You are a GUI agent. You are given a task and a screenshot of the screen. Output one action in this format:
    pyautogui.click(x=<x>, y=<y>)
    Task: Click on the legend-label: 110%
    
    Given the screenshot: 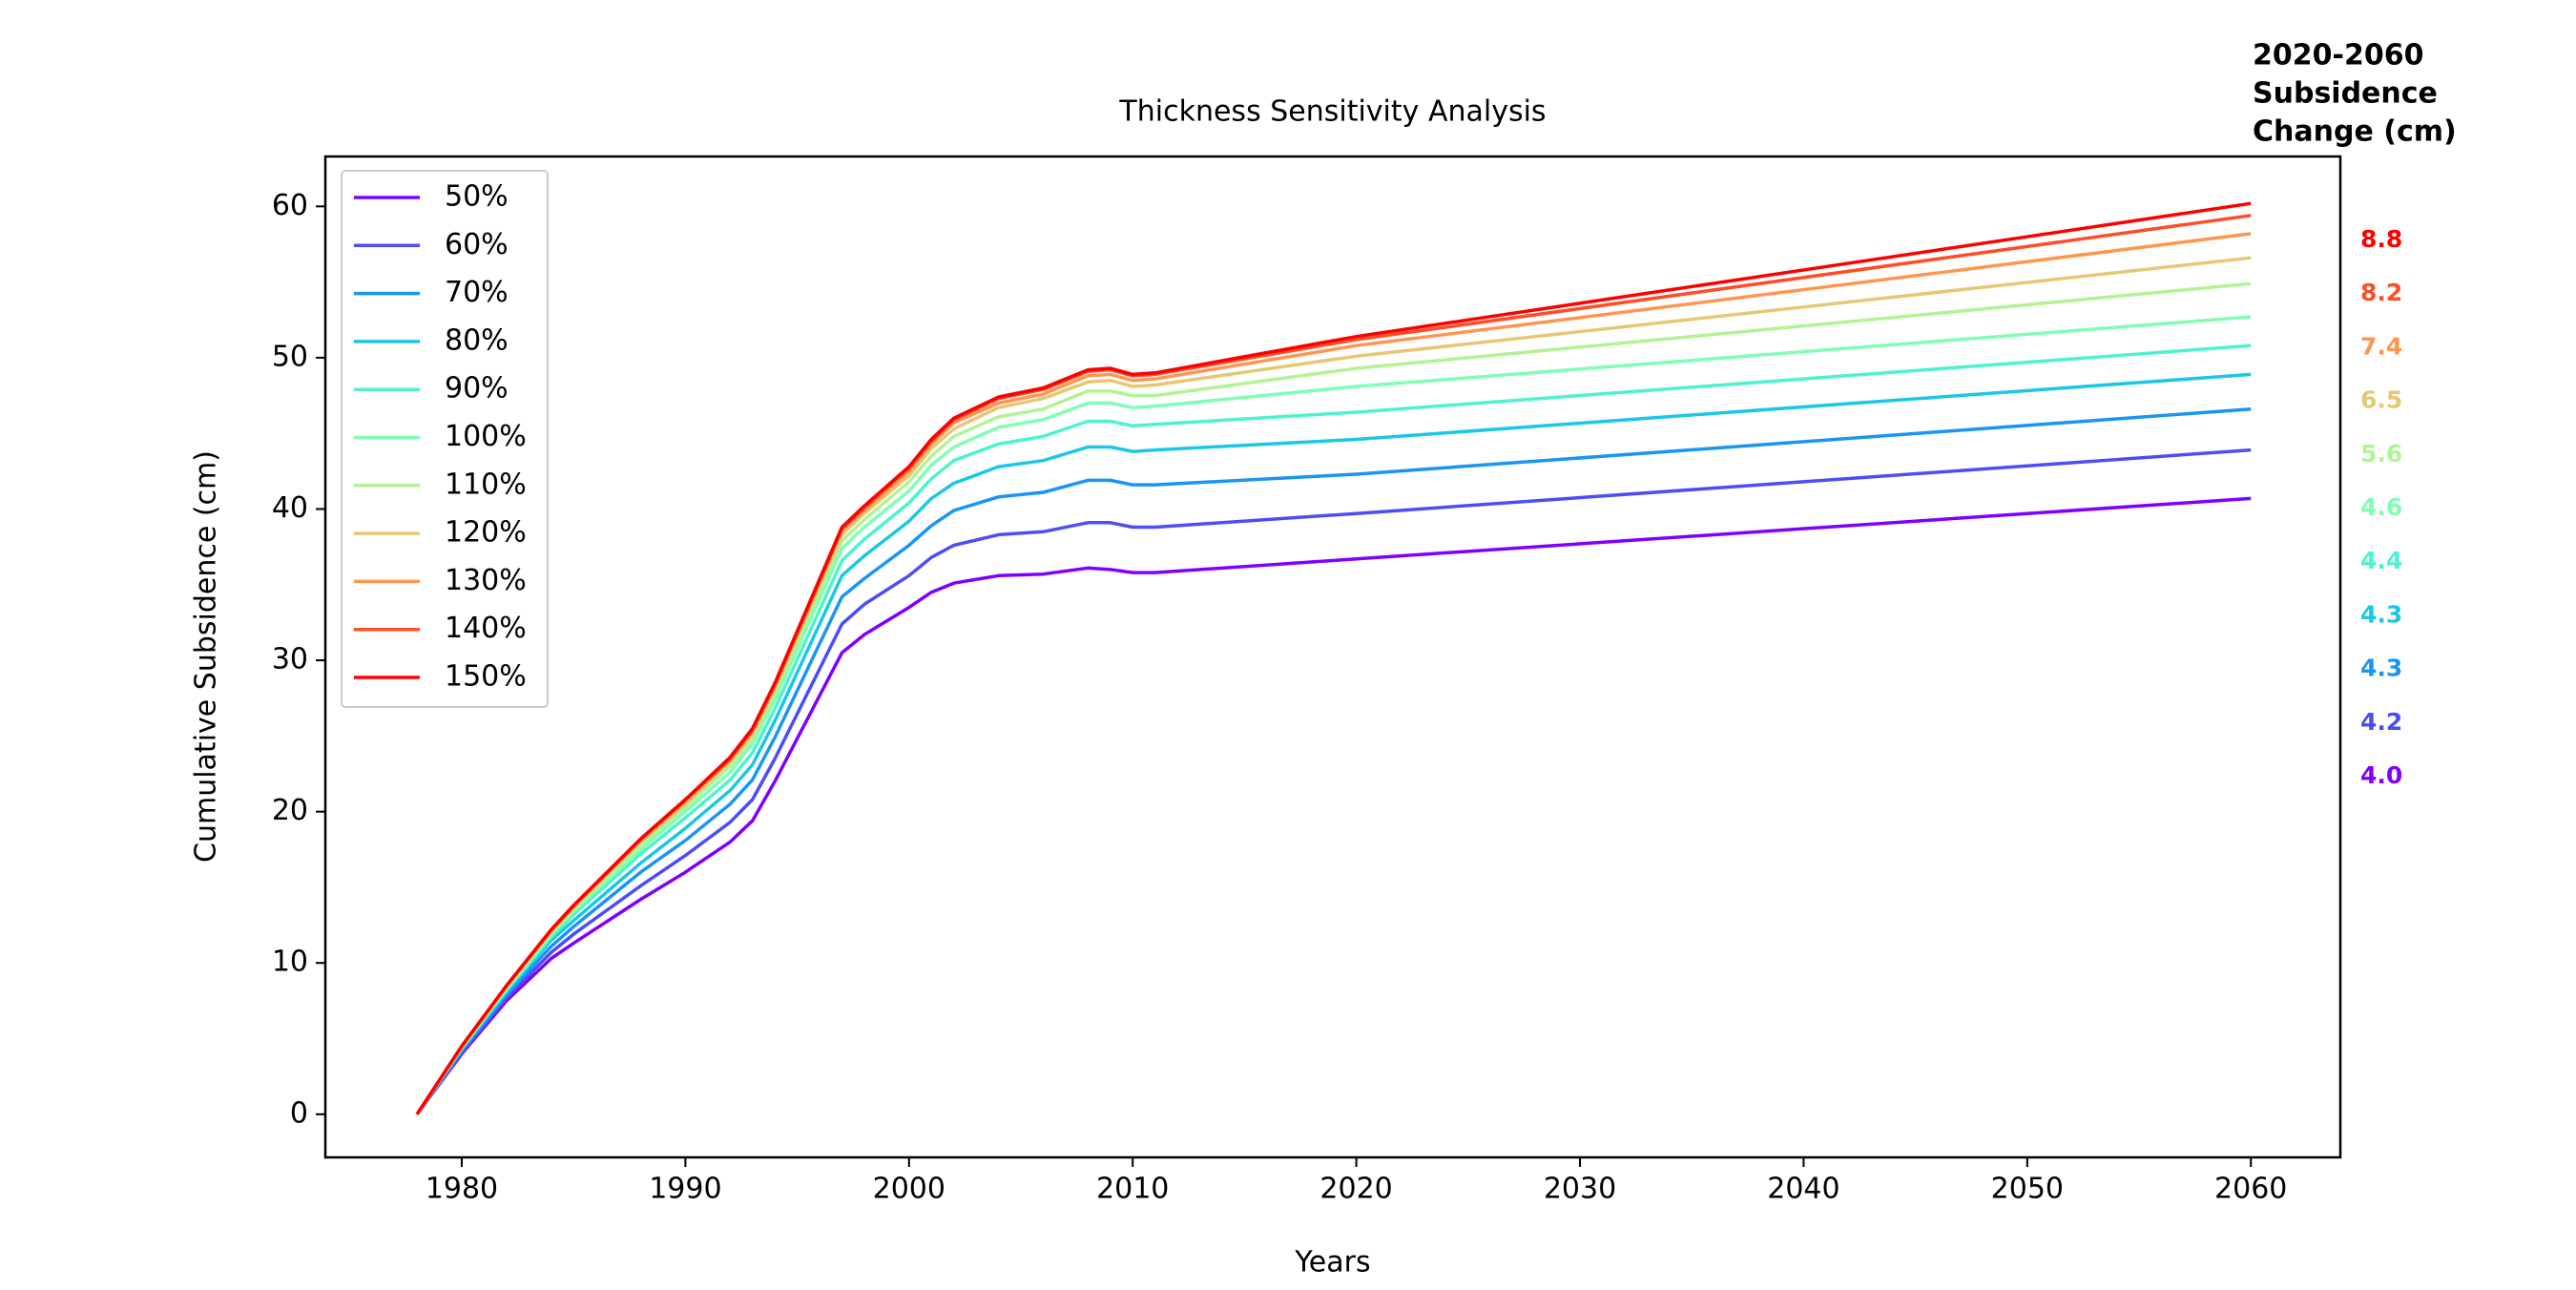 What is the action you would take?
    pyautogui.click(x=486, y=485)
    